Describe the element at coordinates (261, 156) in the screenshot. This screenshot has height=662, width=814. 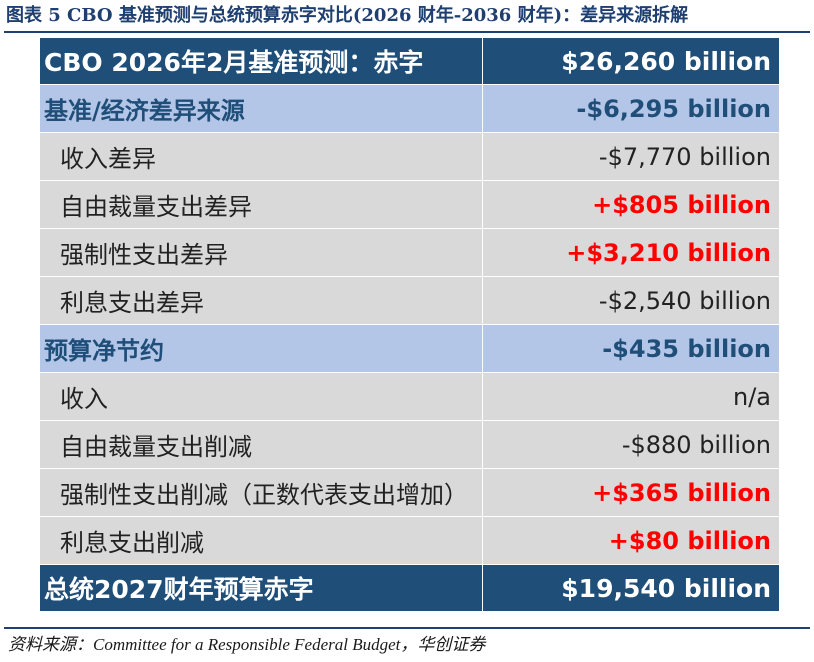
I see `row-label: 收入差异` at that location.